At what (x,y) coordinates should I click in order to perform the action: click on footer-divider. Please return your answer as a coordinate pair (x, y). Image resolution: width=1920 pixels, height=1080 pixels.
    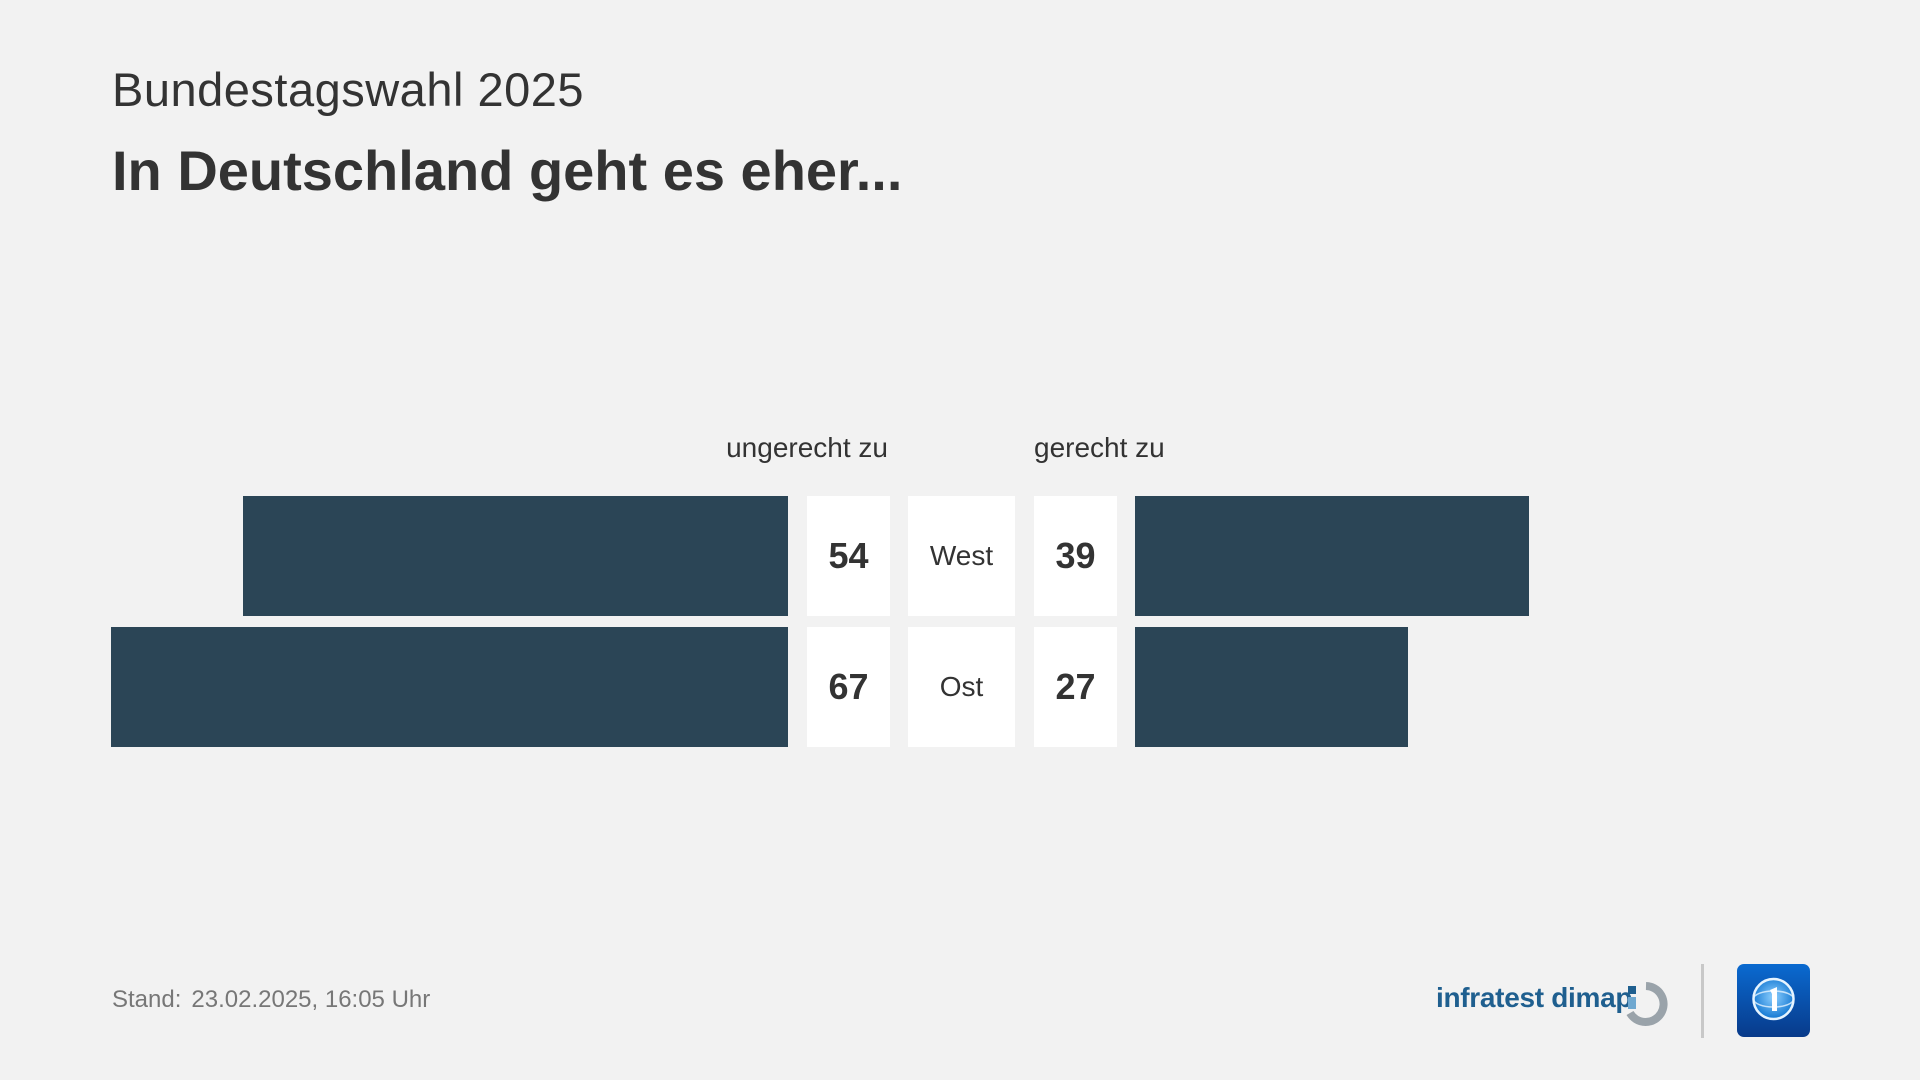
    Looking at the image, I should click on (1702, 1001).